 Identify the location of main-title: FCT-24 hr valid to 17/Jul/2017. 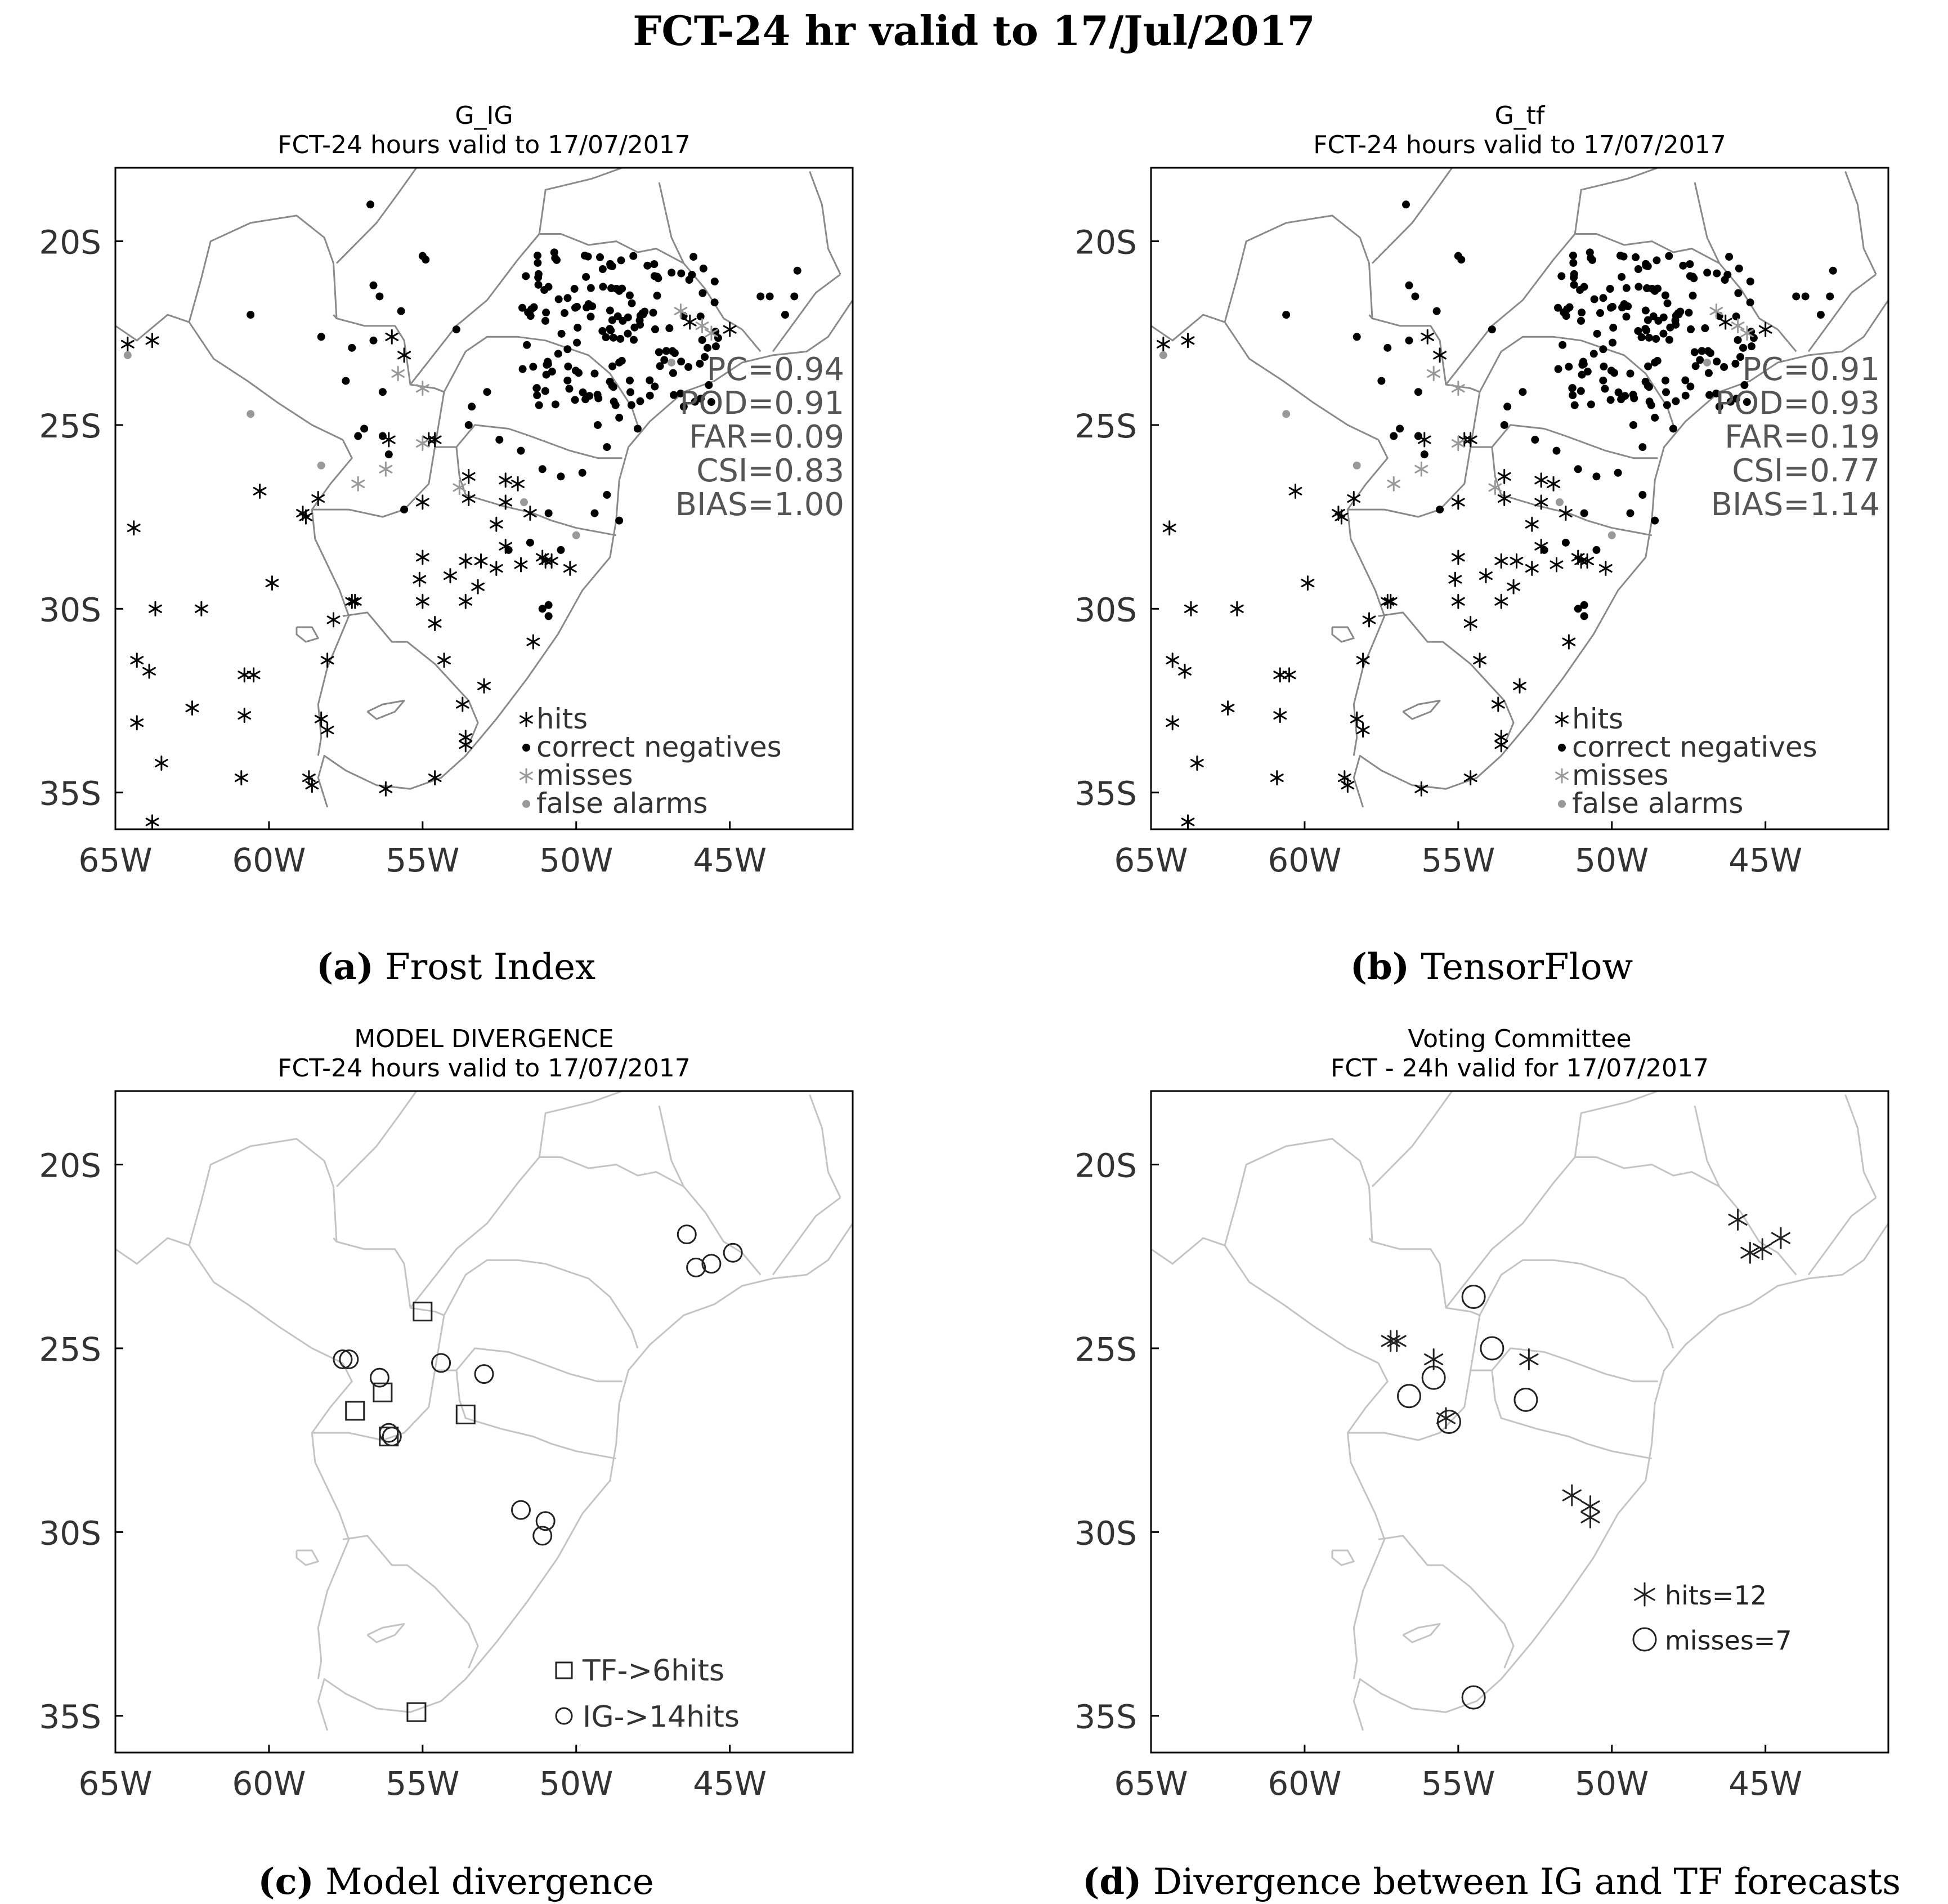
(974, 31).